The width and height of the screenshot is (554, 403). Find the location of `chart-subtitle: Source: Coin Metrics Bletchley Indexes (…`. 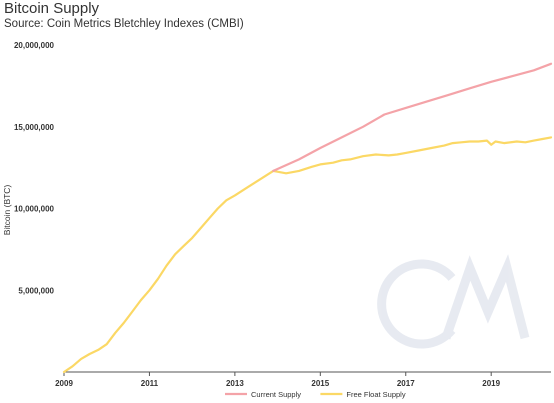

chart-subtitle: Source: Coin Metrics Bletchley Indexes (… is located at coordinates (124, 24).